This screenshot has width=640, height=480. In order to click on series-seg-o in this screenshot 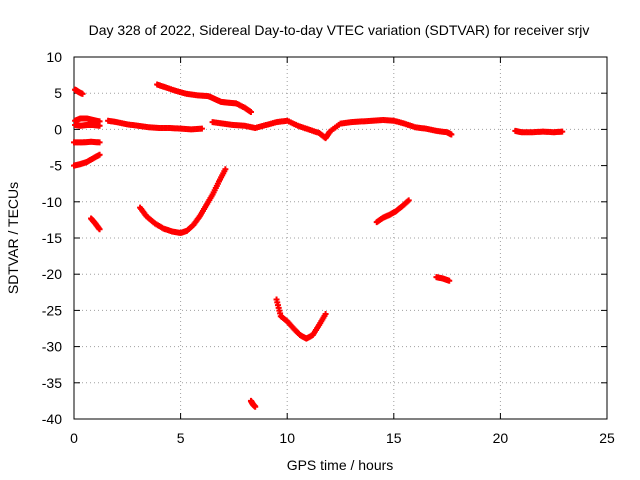, I will do `click(539, 131)`.